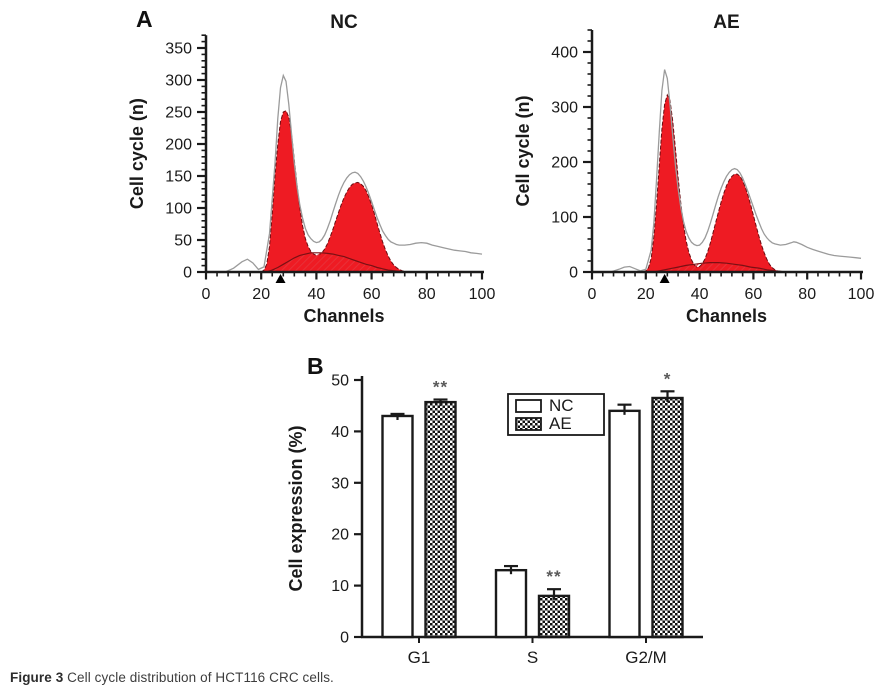 The image size is (877, 698). Describe the element at coordinates (340, 586) in the screenshot. I see `y-tick-label: 10` at that location.